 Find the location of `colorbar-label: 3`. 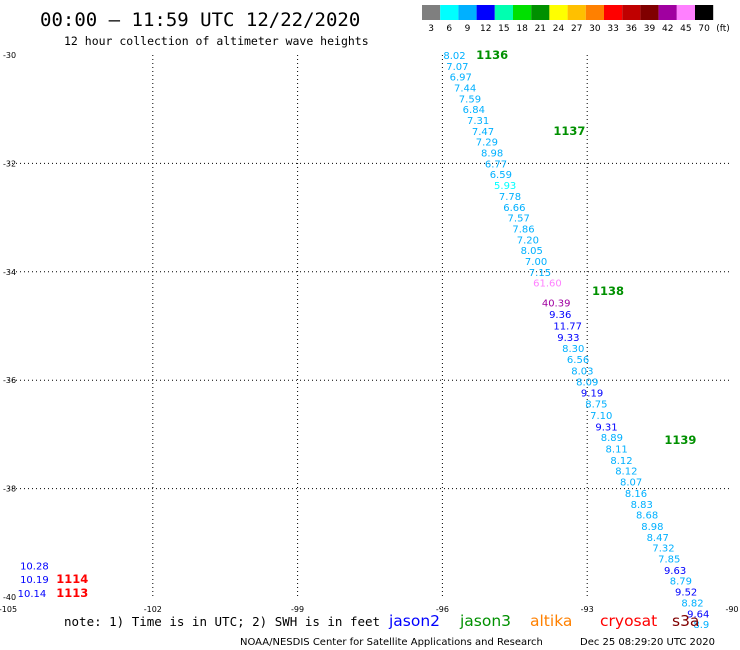

colorbar-label: 3 is located at coordinates (431, 29).